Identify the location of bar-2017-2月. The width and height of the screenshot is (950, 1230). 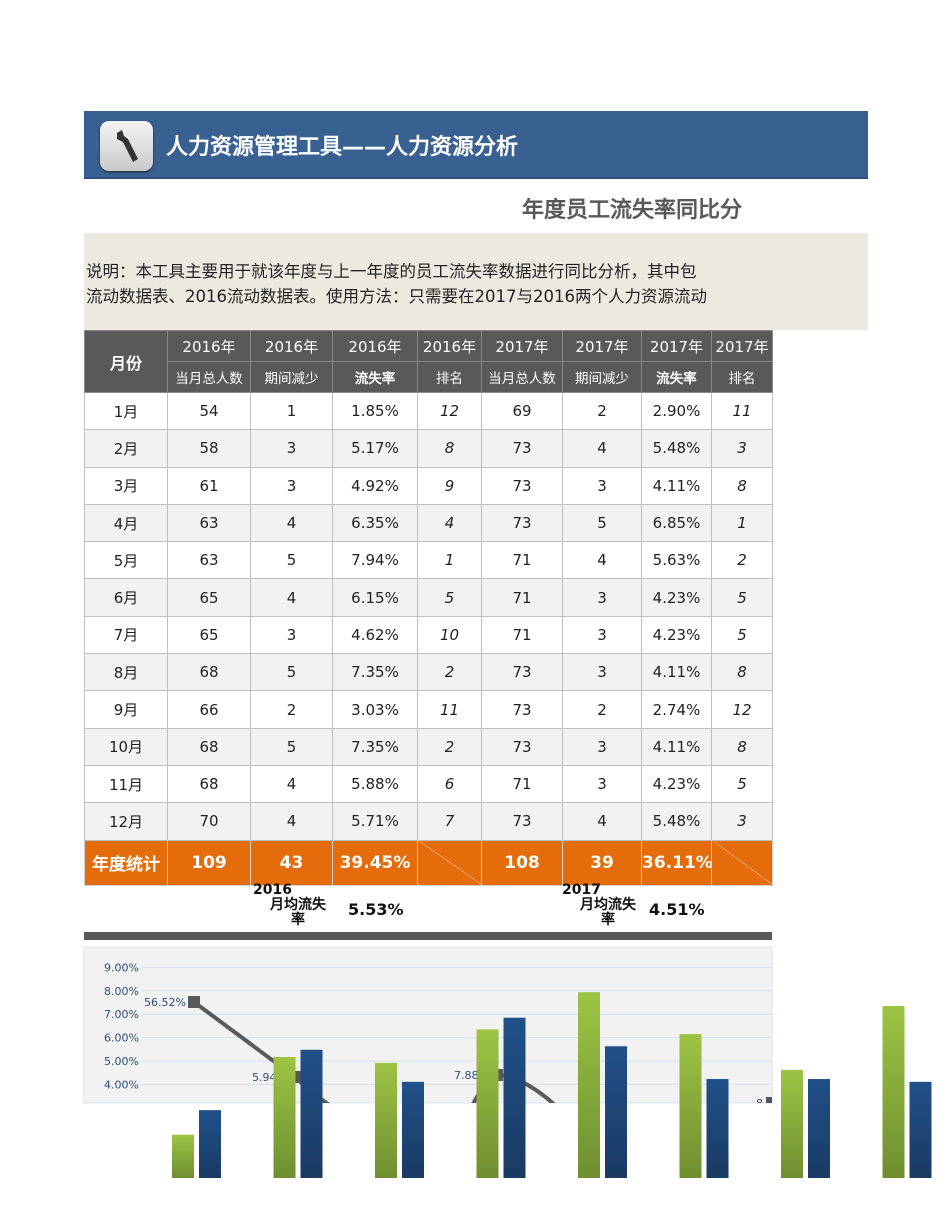
(311, 1113).